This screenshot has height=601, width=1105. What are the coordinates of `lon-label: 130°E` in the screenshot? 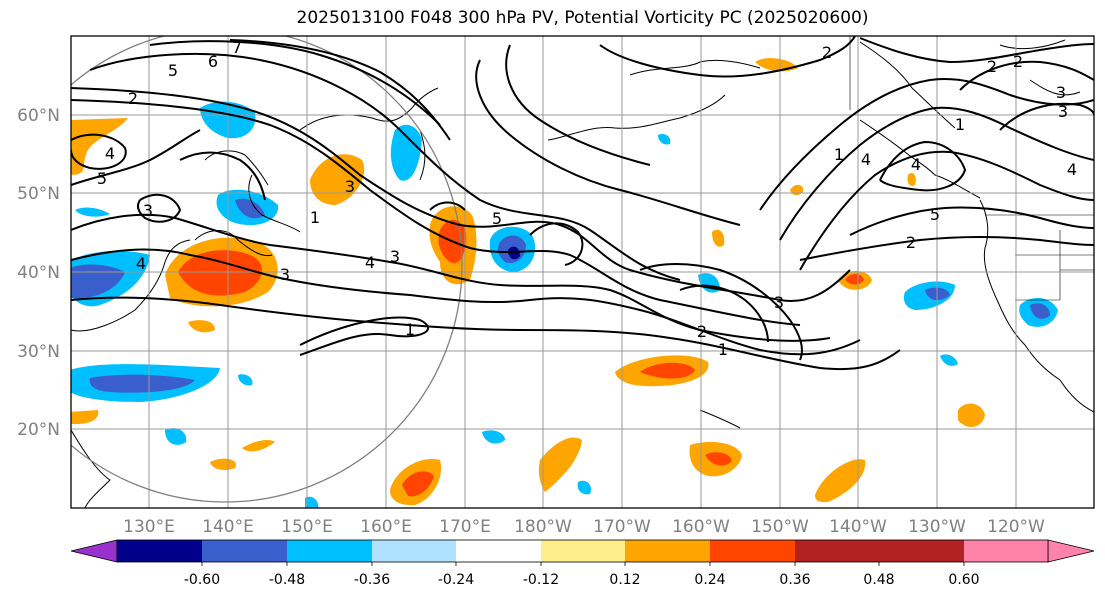 It's located at (149, 527).